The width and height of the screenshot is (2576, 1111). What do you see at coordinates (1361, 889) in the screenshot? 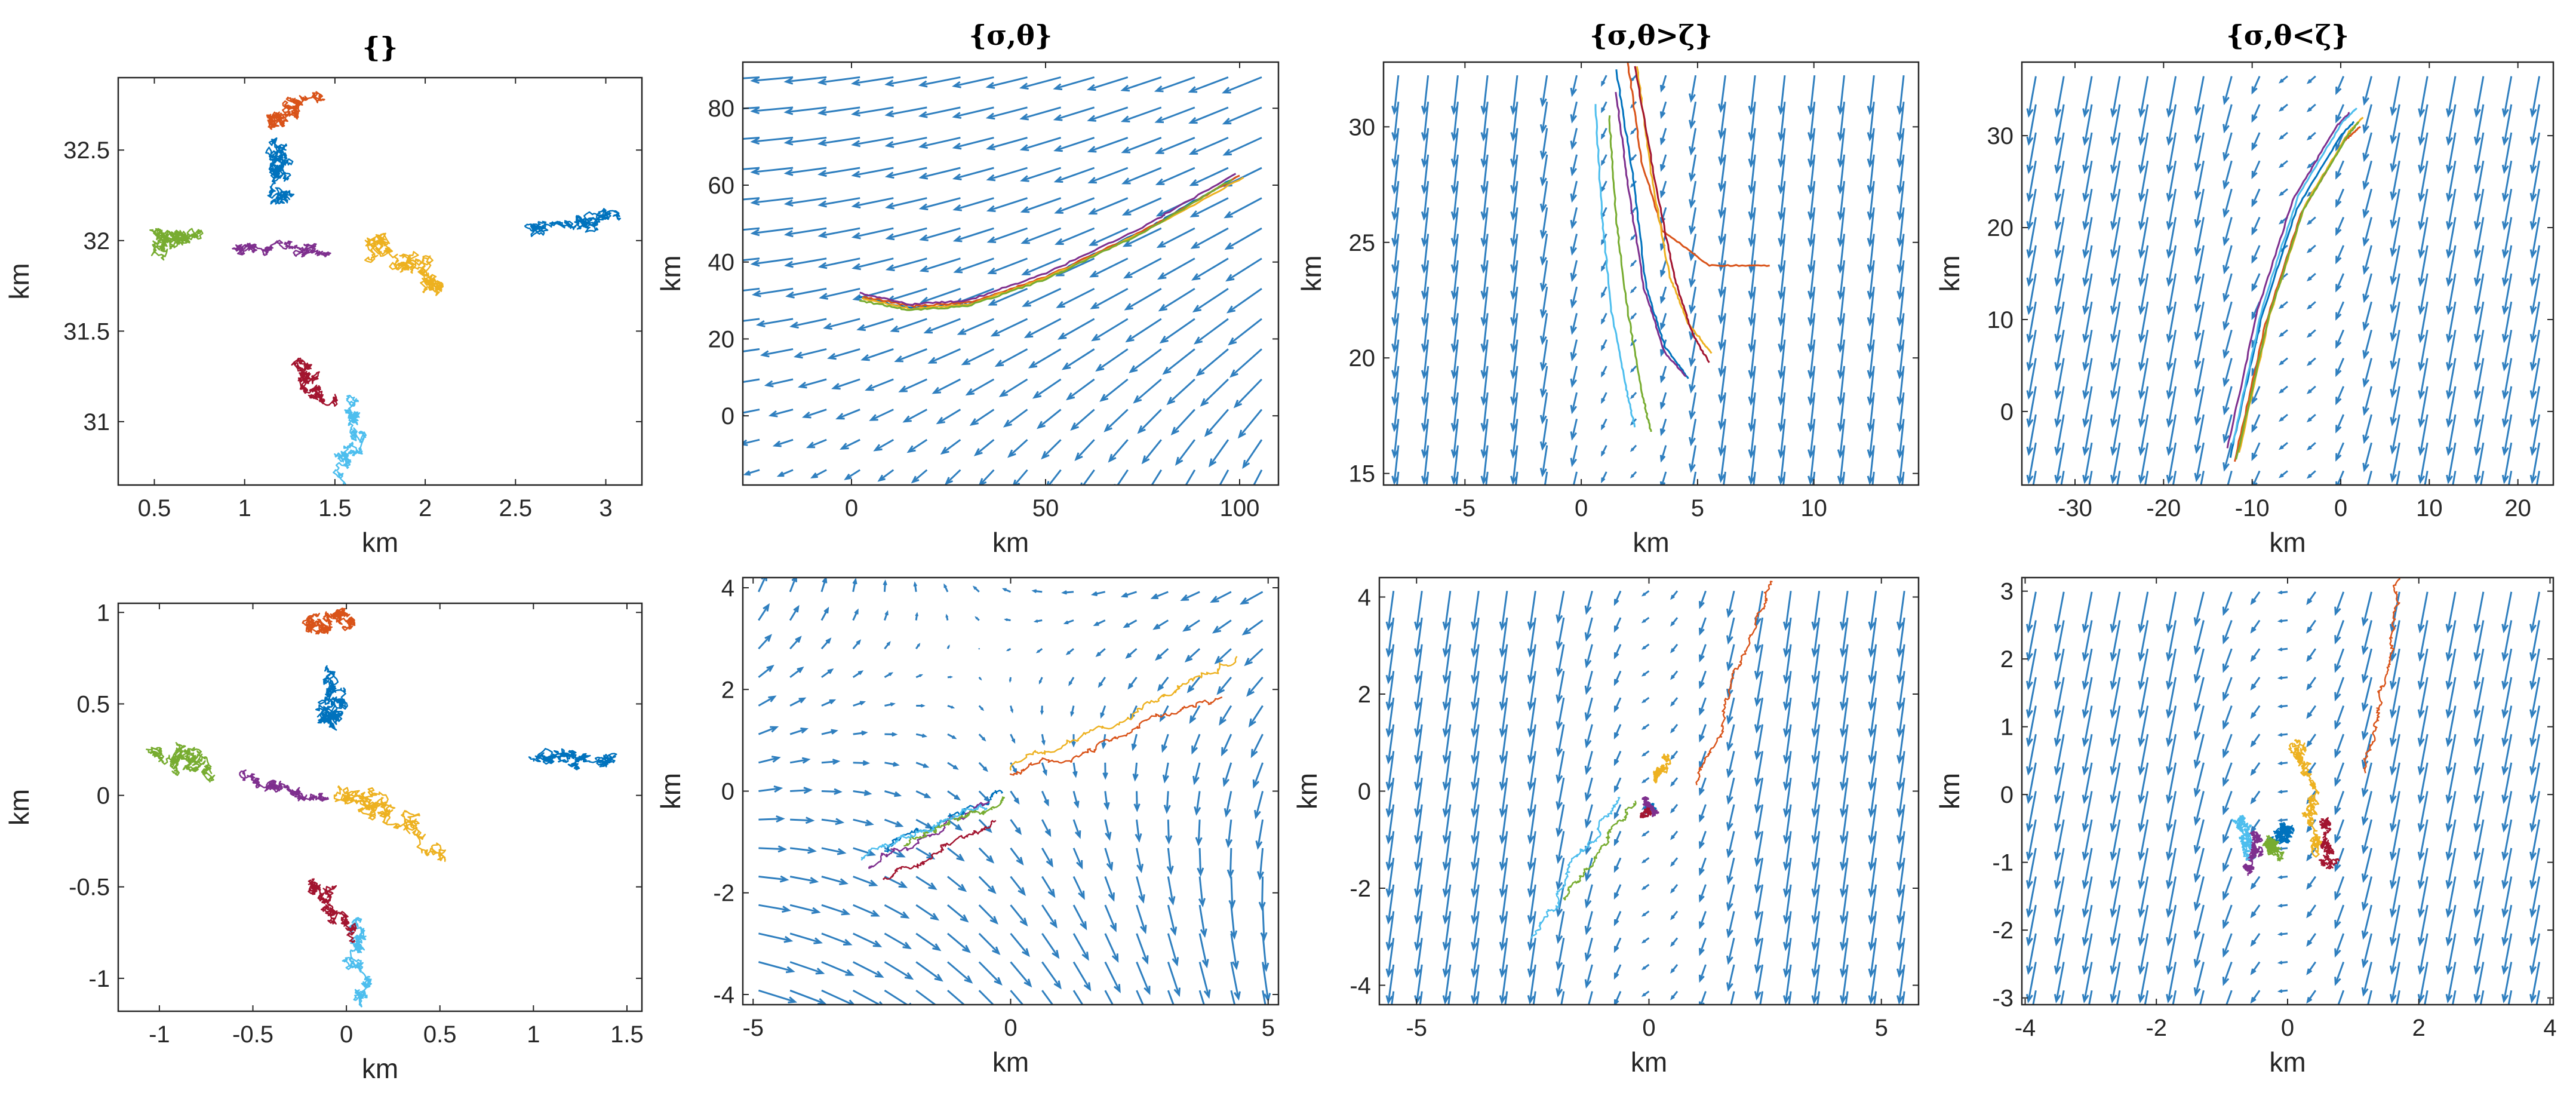
I see `y-tick-label: -2` at bounding box center [1361, 889].